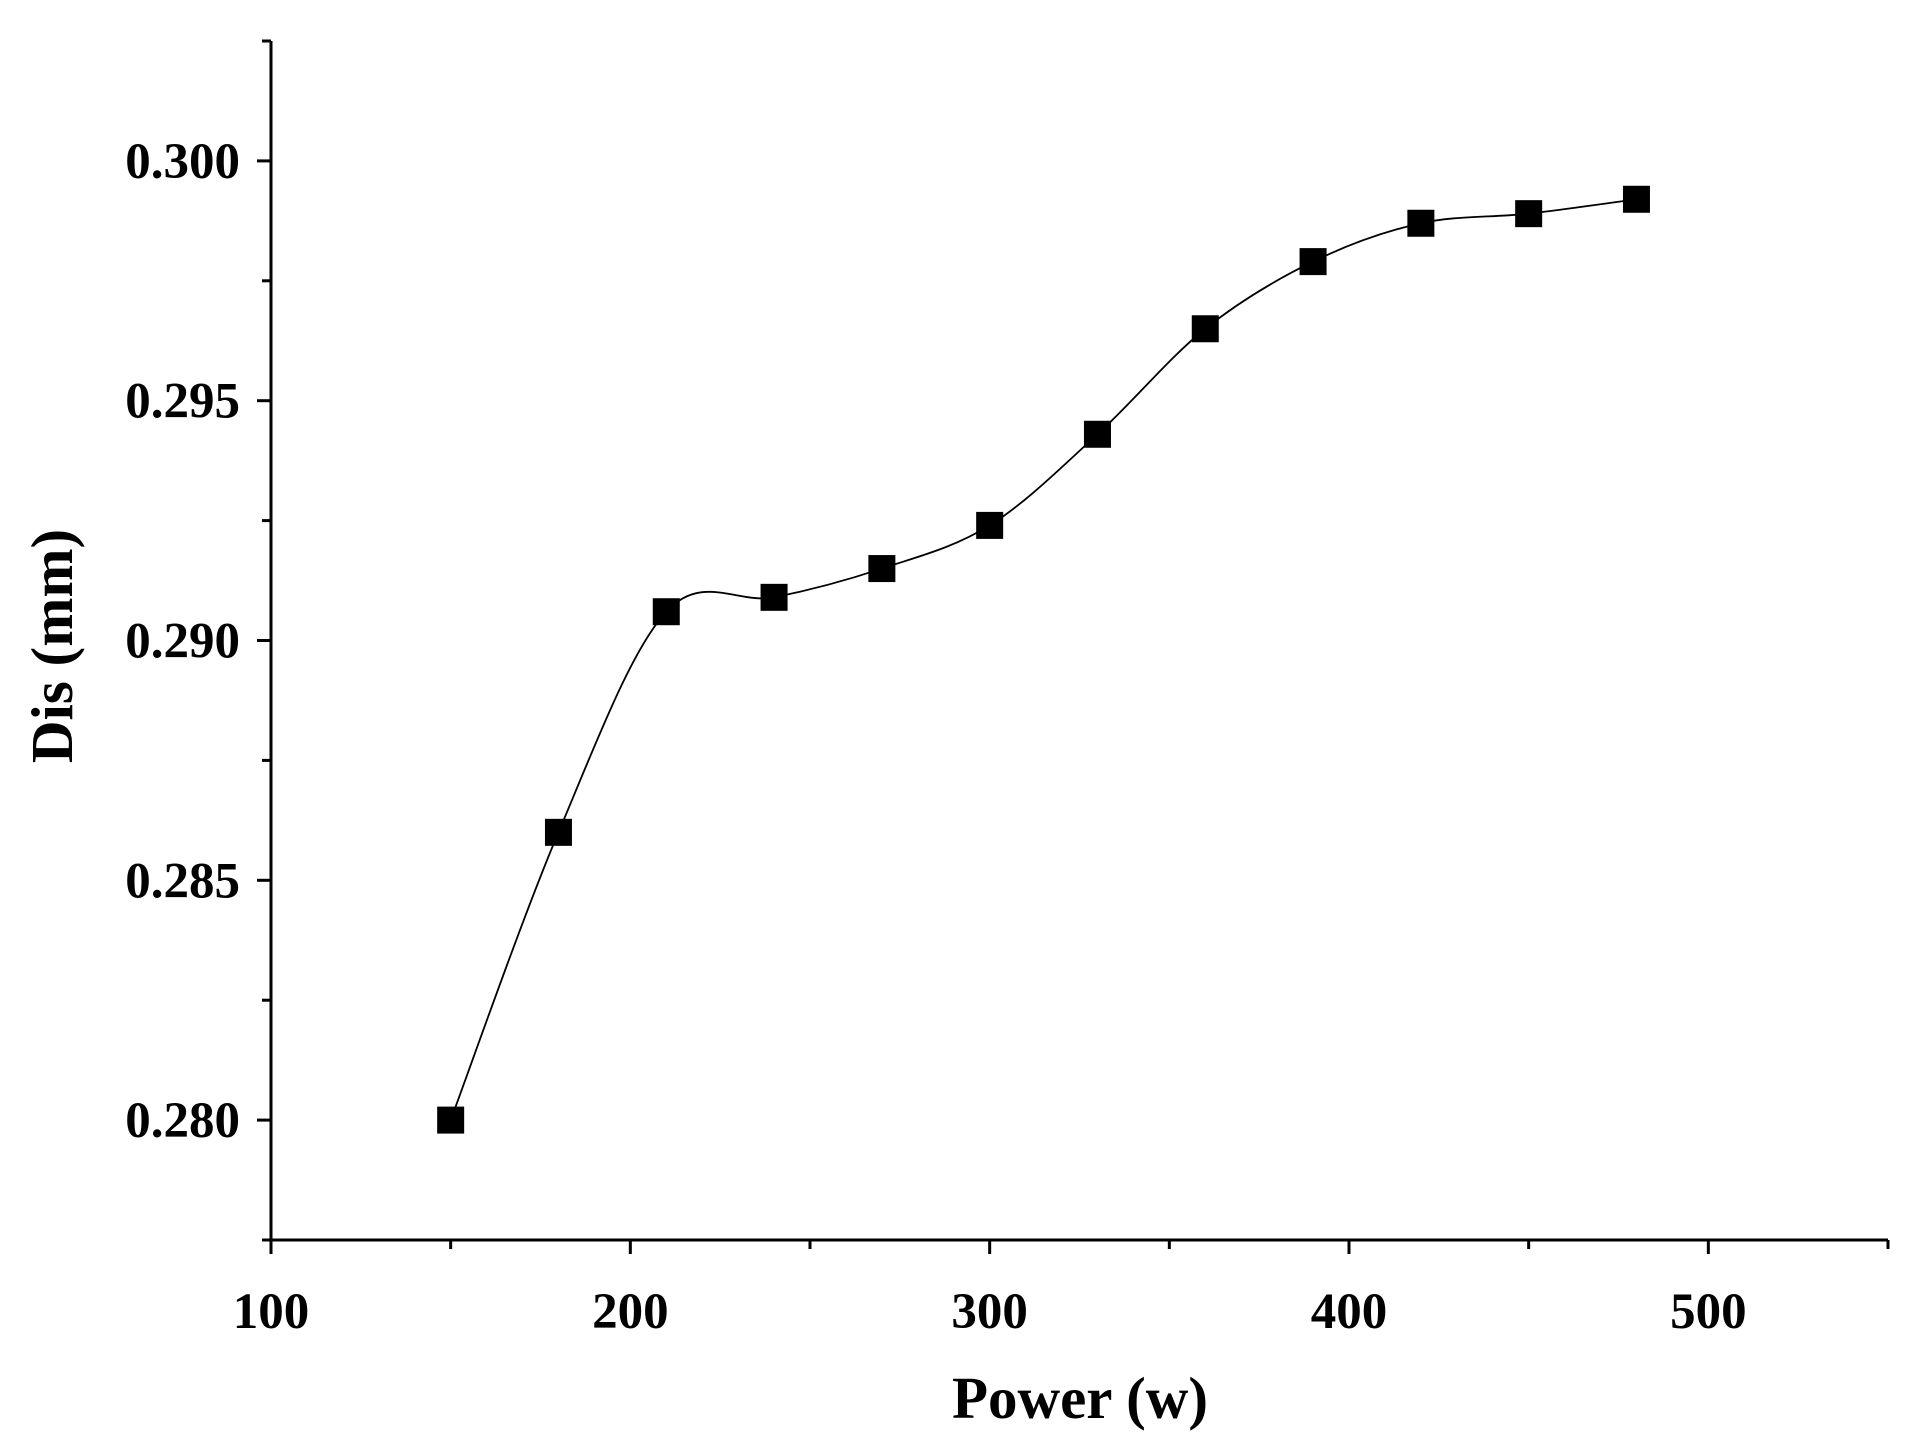  Describe the element at coordinates (1080, 1398) in the screenshot. I see `x-axis-title: Power (w)` at that location.